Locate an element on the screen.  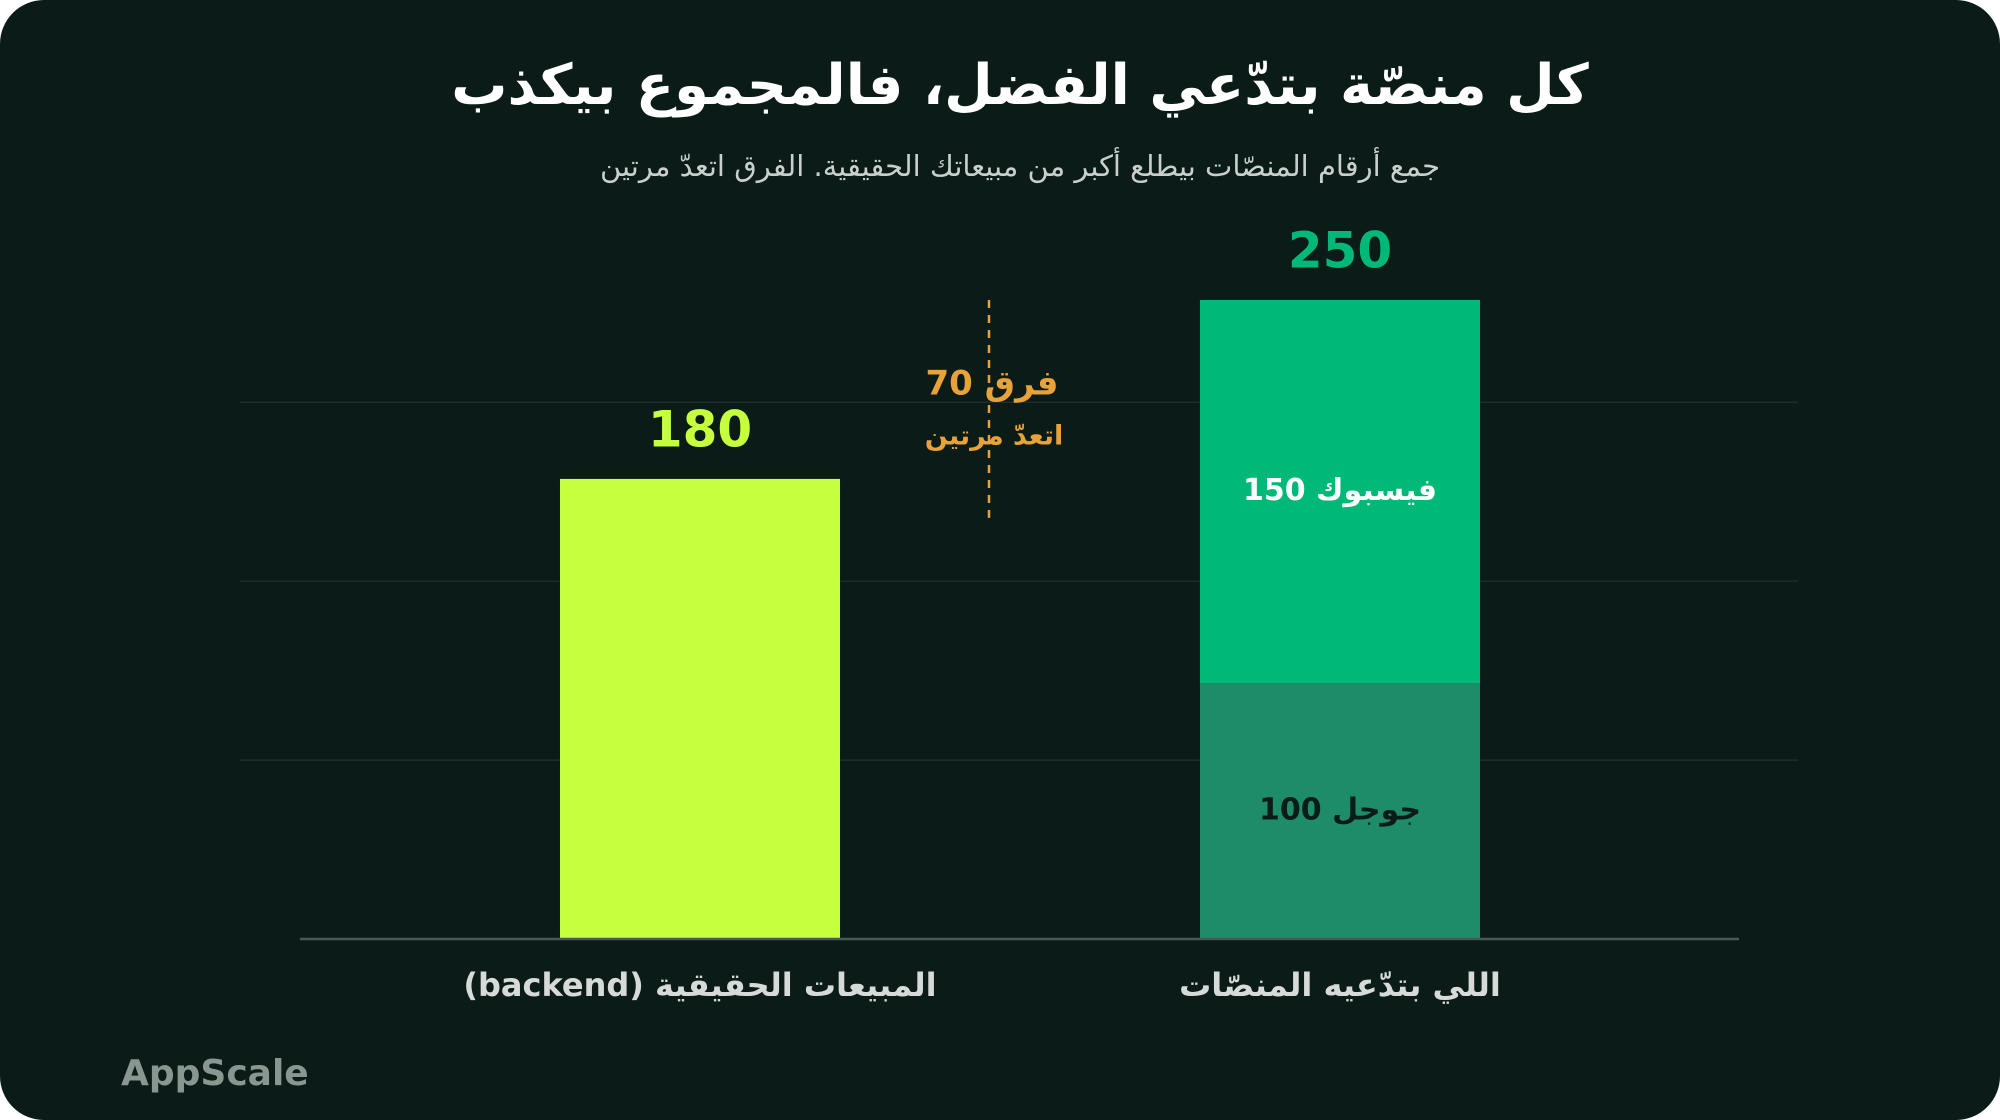
x-tick-label: المبيعات الحقيقية (backend) is located at coordinates (699, 985).